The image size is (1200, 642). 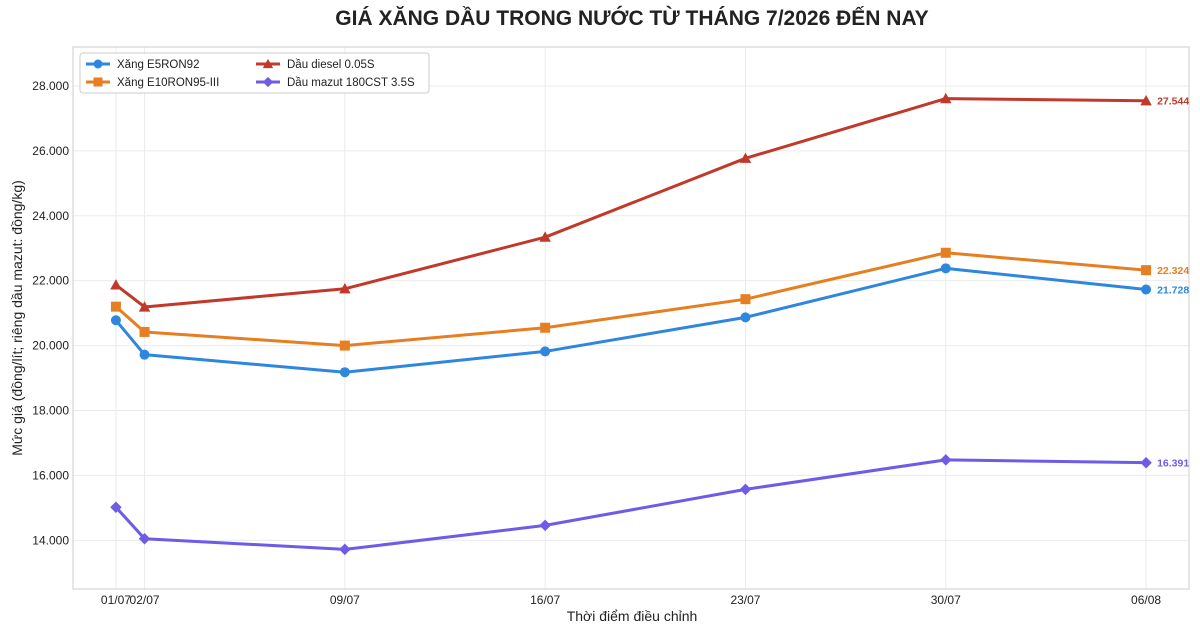 I want to click on y-tick-label: 22.000, so click(x=50, y=281).